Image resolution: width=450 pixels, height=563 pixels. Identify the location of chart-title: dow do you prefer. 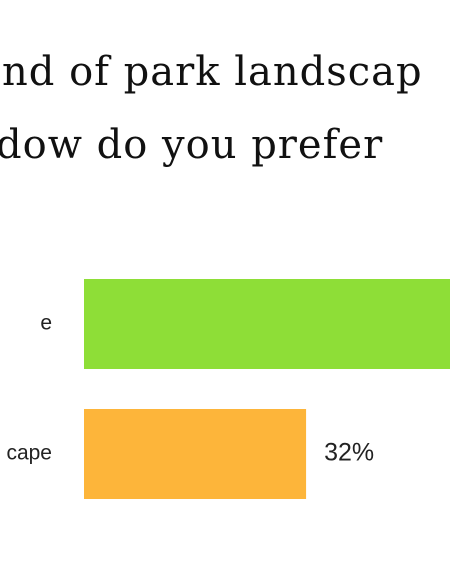
(191, 145).